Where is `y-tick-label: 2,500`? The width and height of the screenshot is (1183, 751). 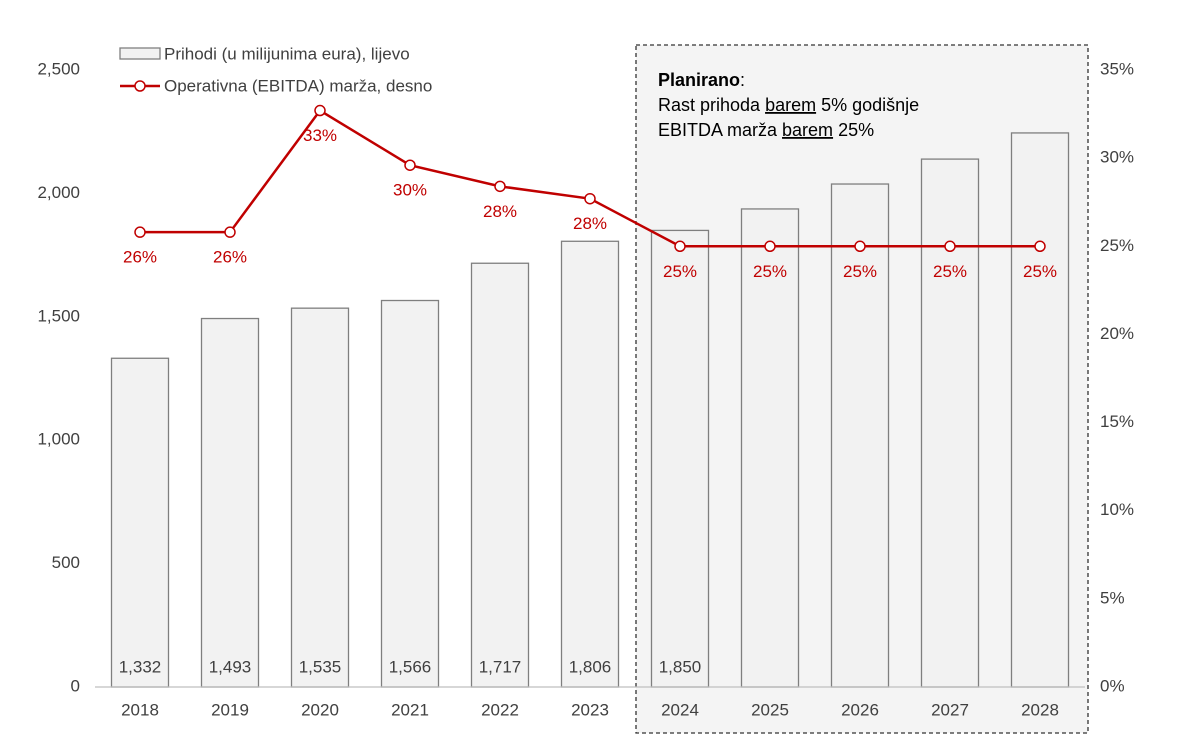
y-tick-label: 2,500 is located at coordinates (58, 68).